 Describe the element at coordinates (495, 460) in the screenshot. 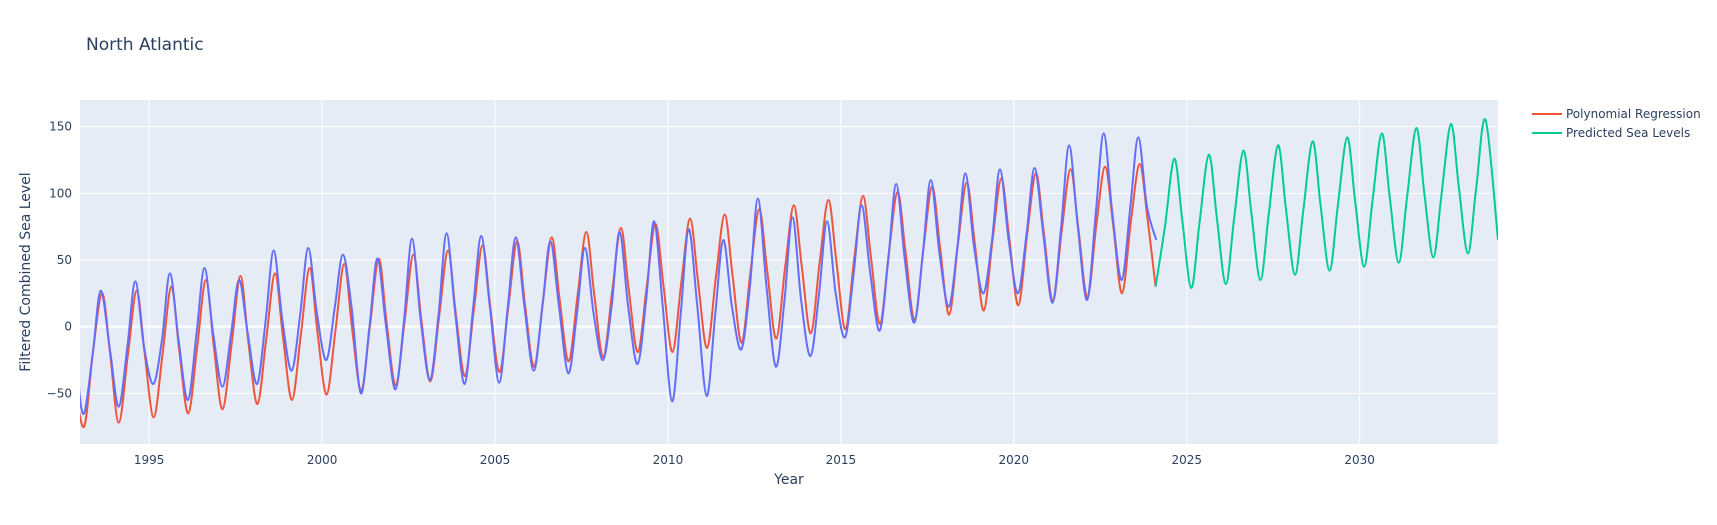

I see `x-tick-label: 2005` at that location.